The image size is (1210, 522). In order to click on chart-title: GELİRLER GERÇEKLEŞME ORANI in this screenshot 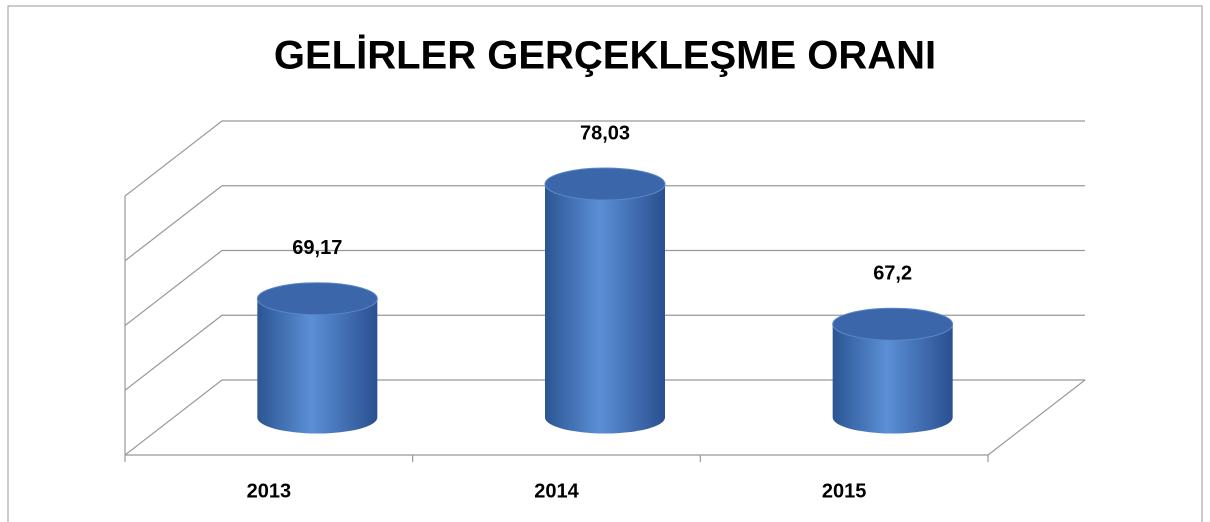, I will do `click(605, 56)`.